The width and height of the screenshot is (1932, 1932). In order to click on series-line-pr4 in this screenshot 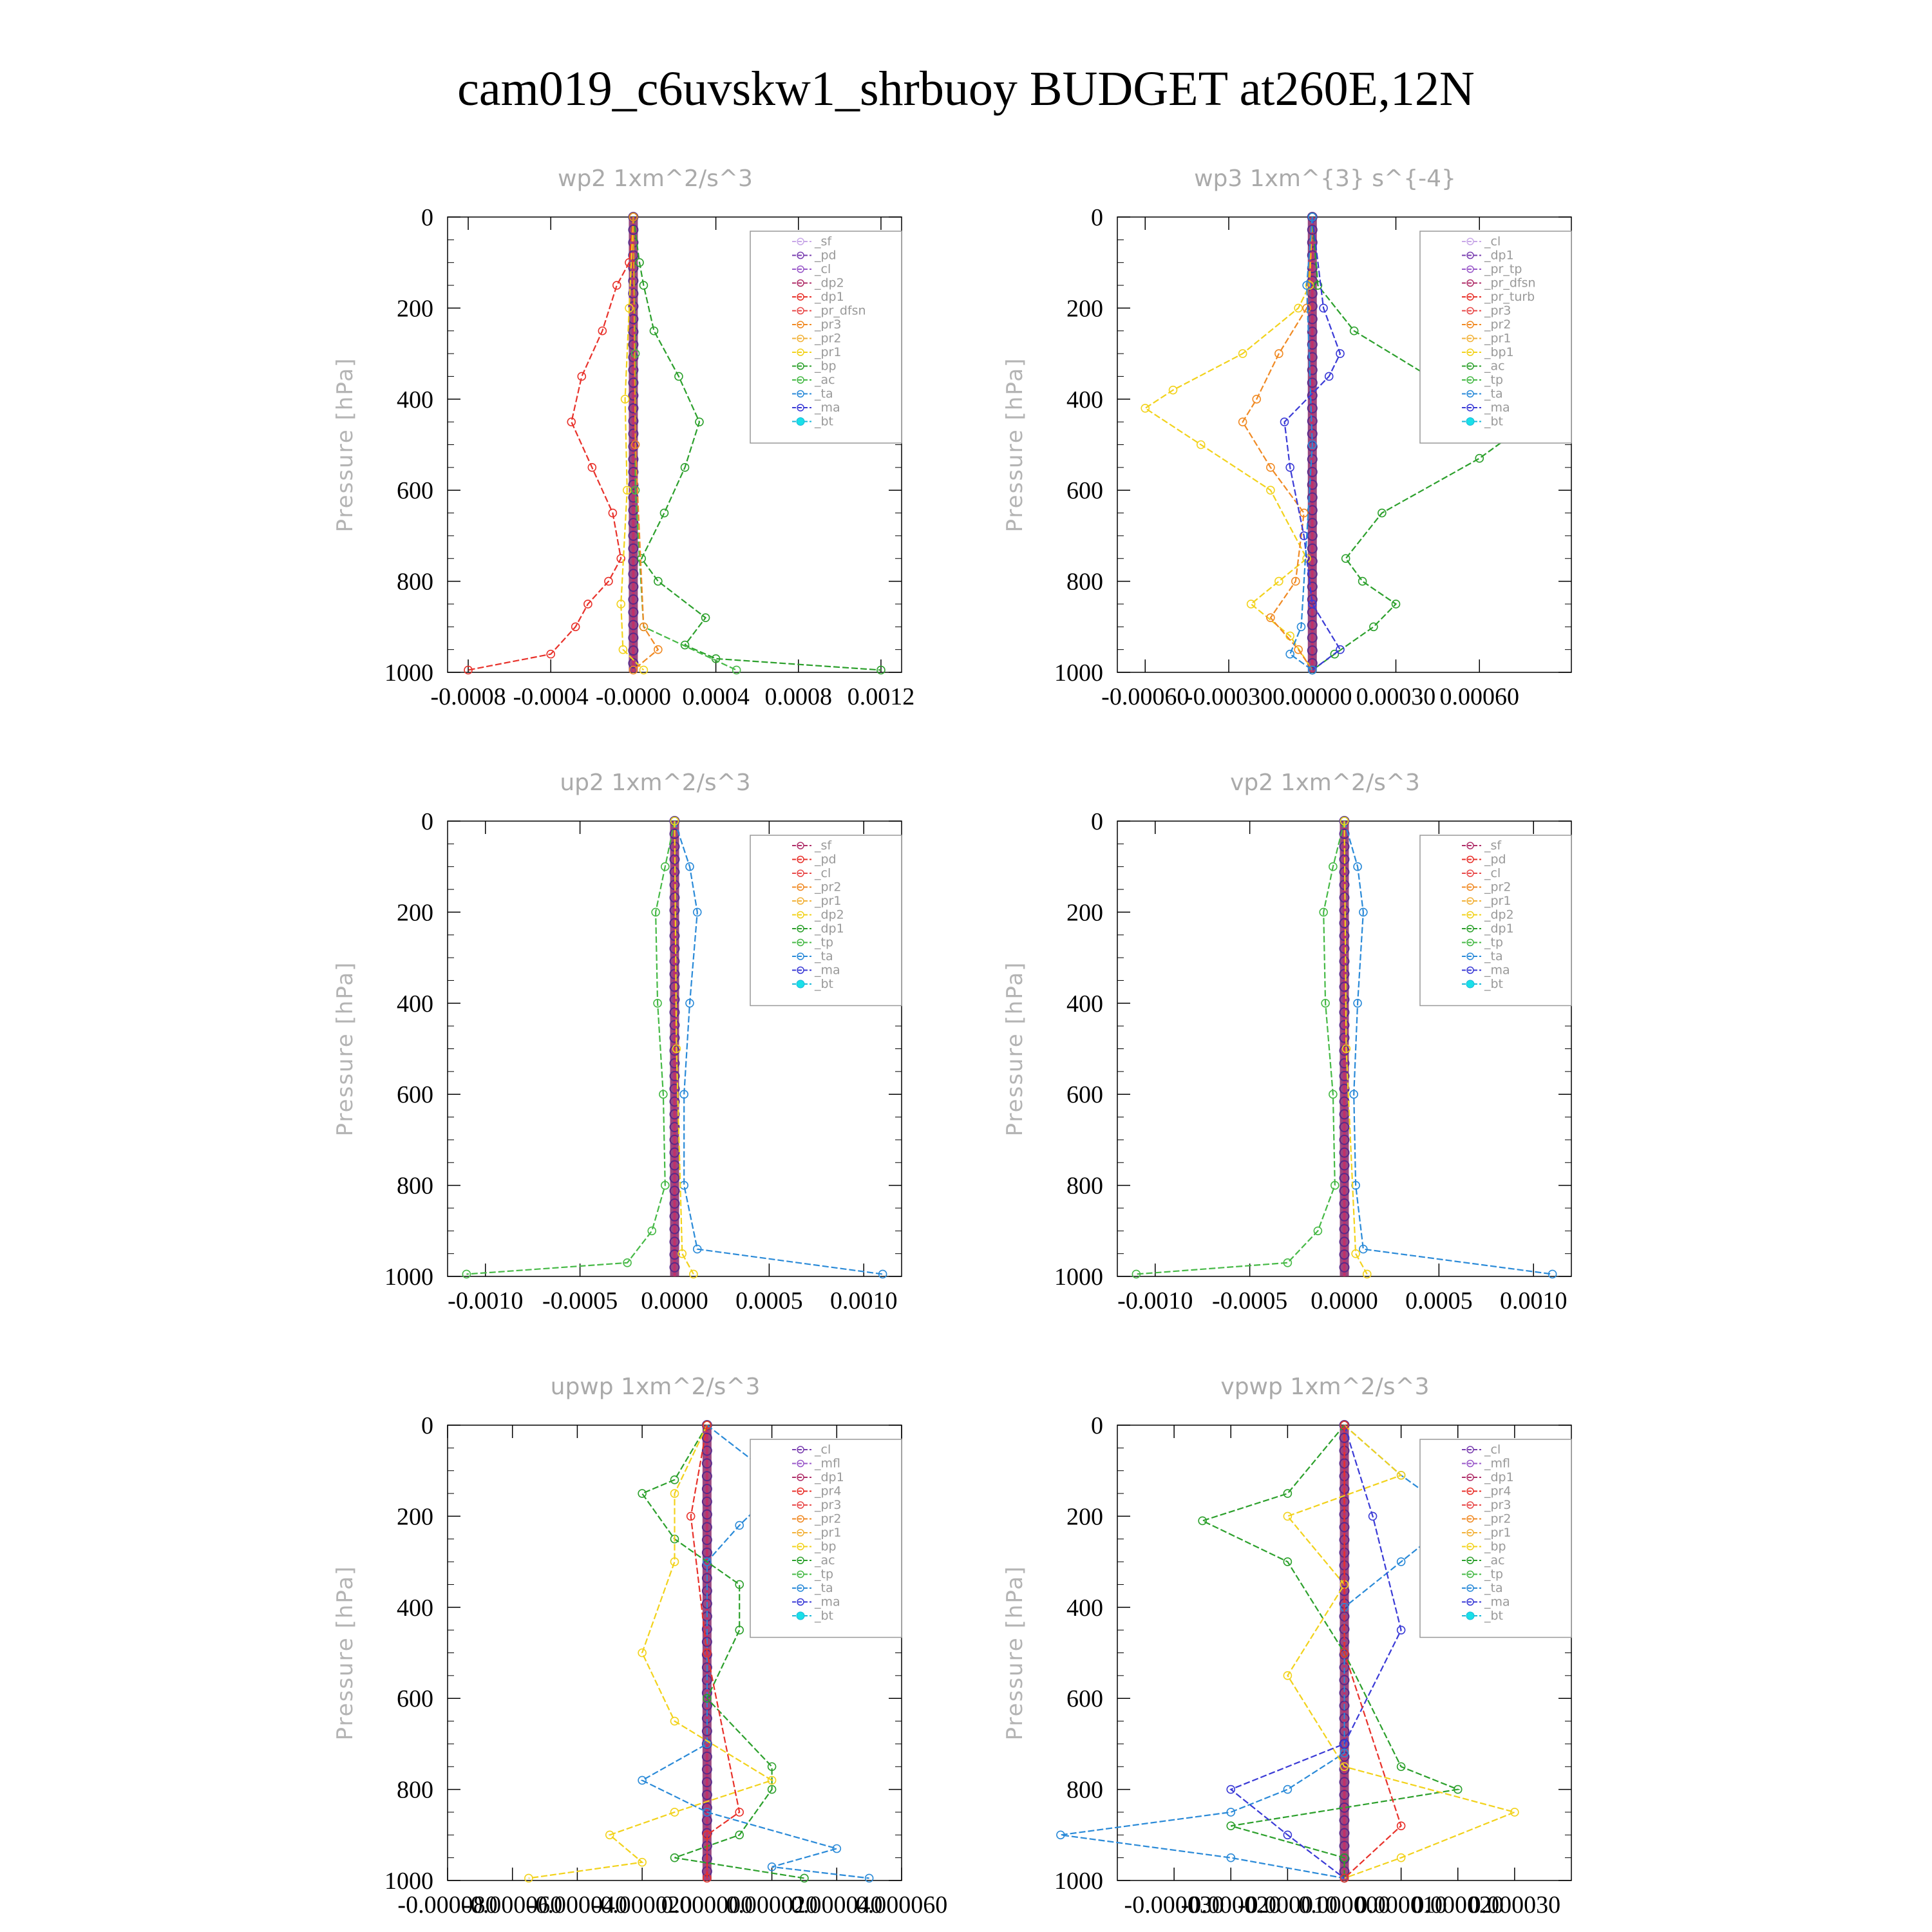, I will do `click(716, 1652)`.